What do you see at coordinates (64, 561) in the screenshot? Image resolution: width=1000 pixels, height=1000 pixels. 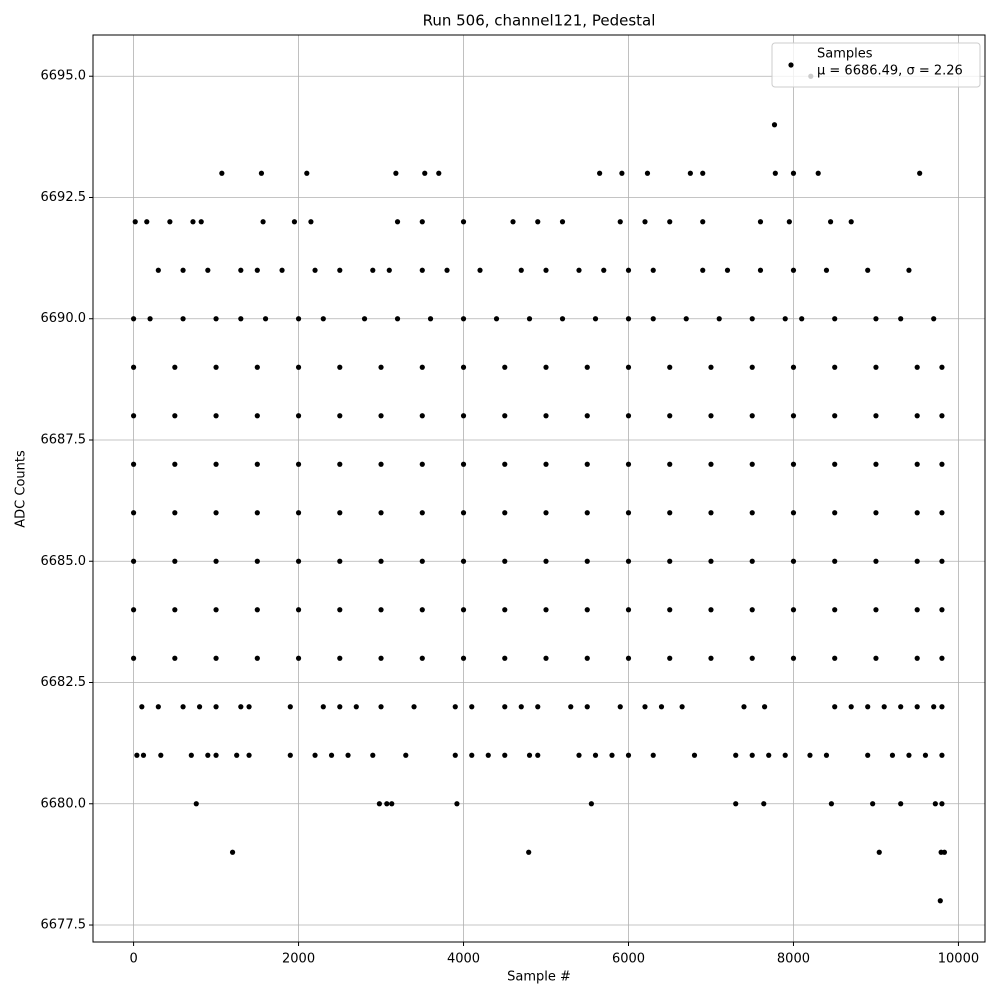 I see `y-tick-label: 6685.0` at bounding box center [64, 561].